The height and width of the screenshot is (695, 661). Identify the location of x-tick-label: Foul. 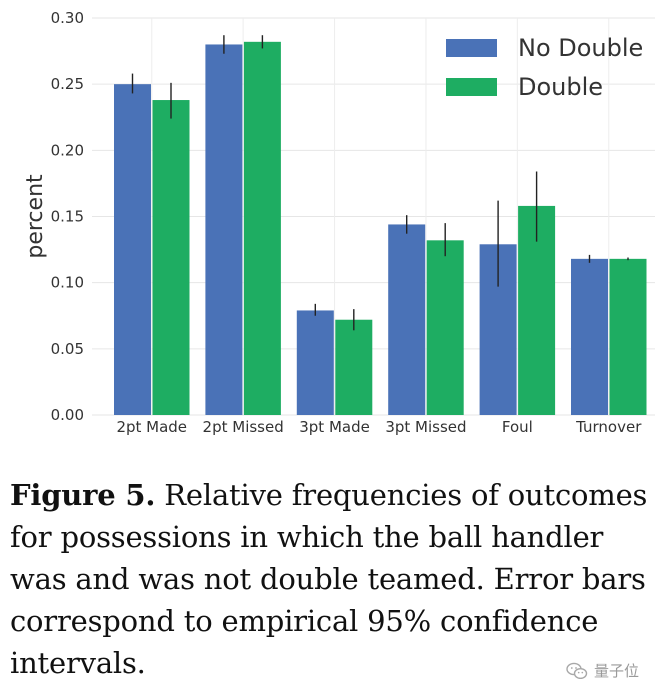
(517, 427).